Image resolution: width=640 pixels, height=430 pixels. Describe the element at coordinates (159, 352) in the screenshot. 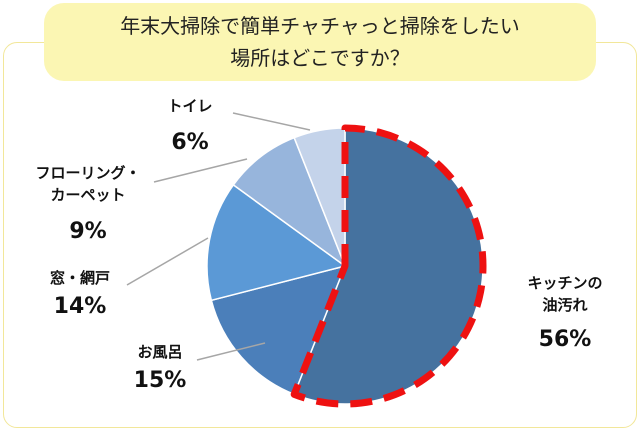

I see `slice-name-label: お風呂` at that location.